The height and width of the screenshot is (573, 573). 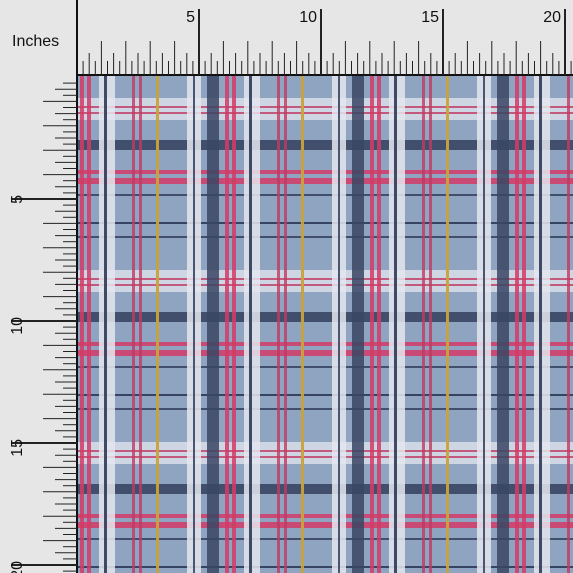 I want to click on top-ruler-label: 15, so click(x=430, y=17).